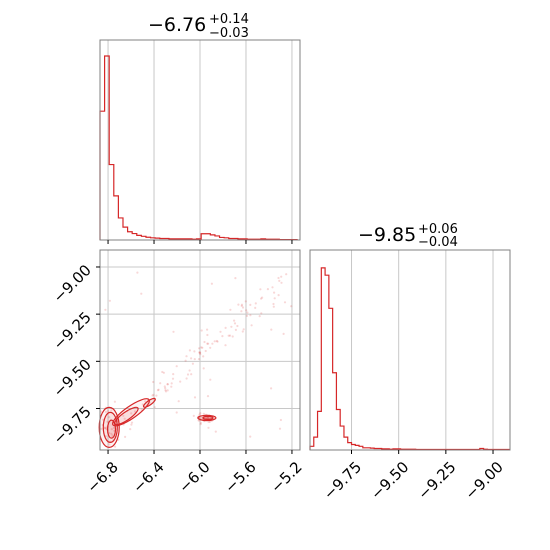  I want to click on joint-x-tick-label: −6.8, so click(102, 477).